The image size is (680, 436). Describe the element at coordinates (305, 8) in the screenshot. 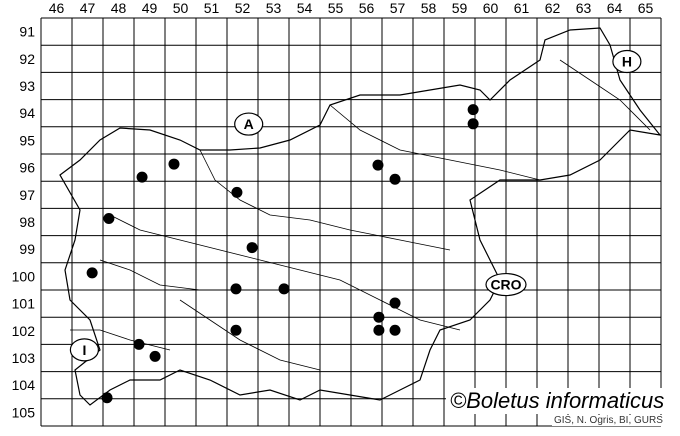

I see `column-label: 54` at that location.